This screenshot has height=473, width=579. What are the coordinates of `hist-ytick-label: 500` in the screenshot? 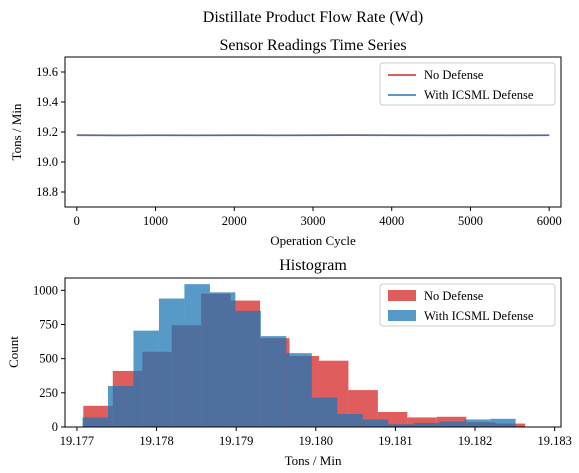 It's located at (48, 359).